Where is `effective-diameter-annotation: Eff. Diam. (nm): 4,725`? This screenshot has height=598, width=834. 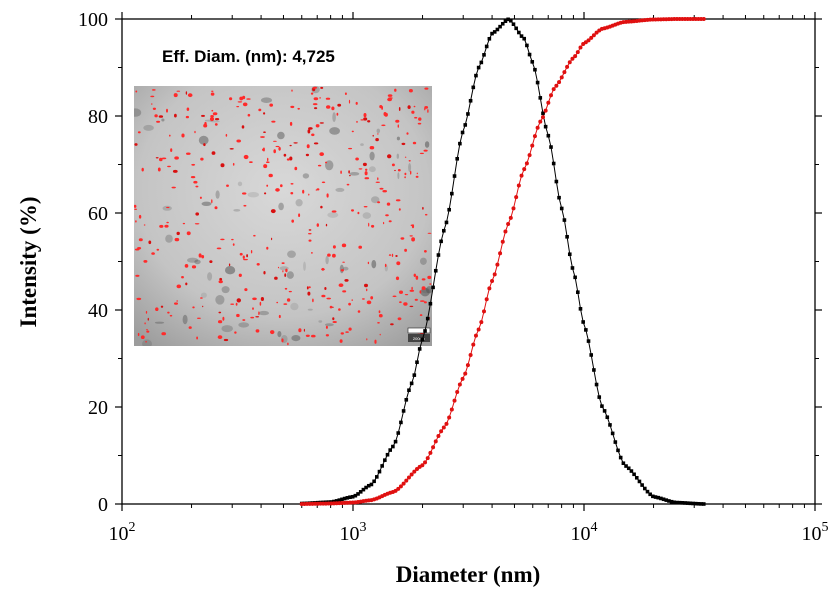
effective-diameter-annotation: Eff. Diam. (nm): 4,725 is located at coordinates (248, 56).